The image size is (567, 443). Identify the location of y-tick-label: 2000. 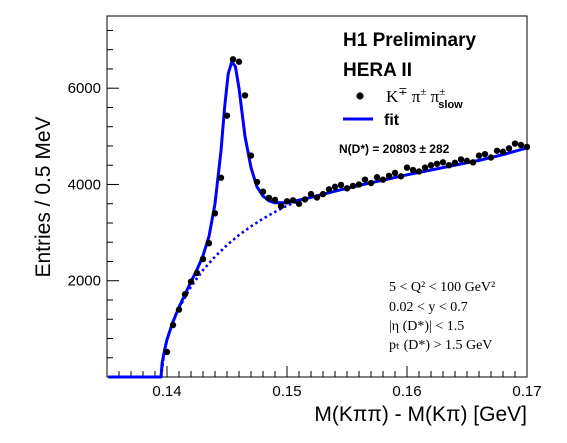
(84, 281).